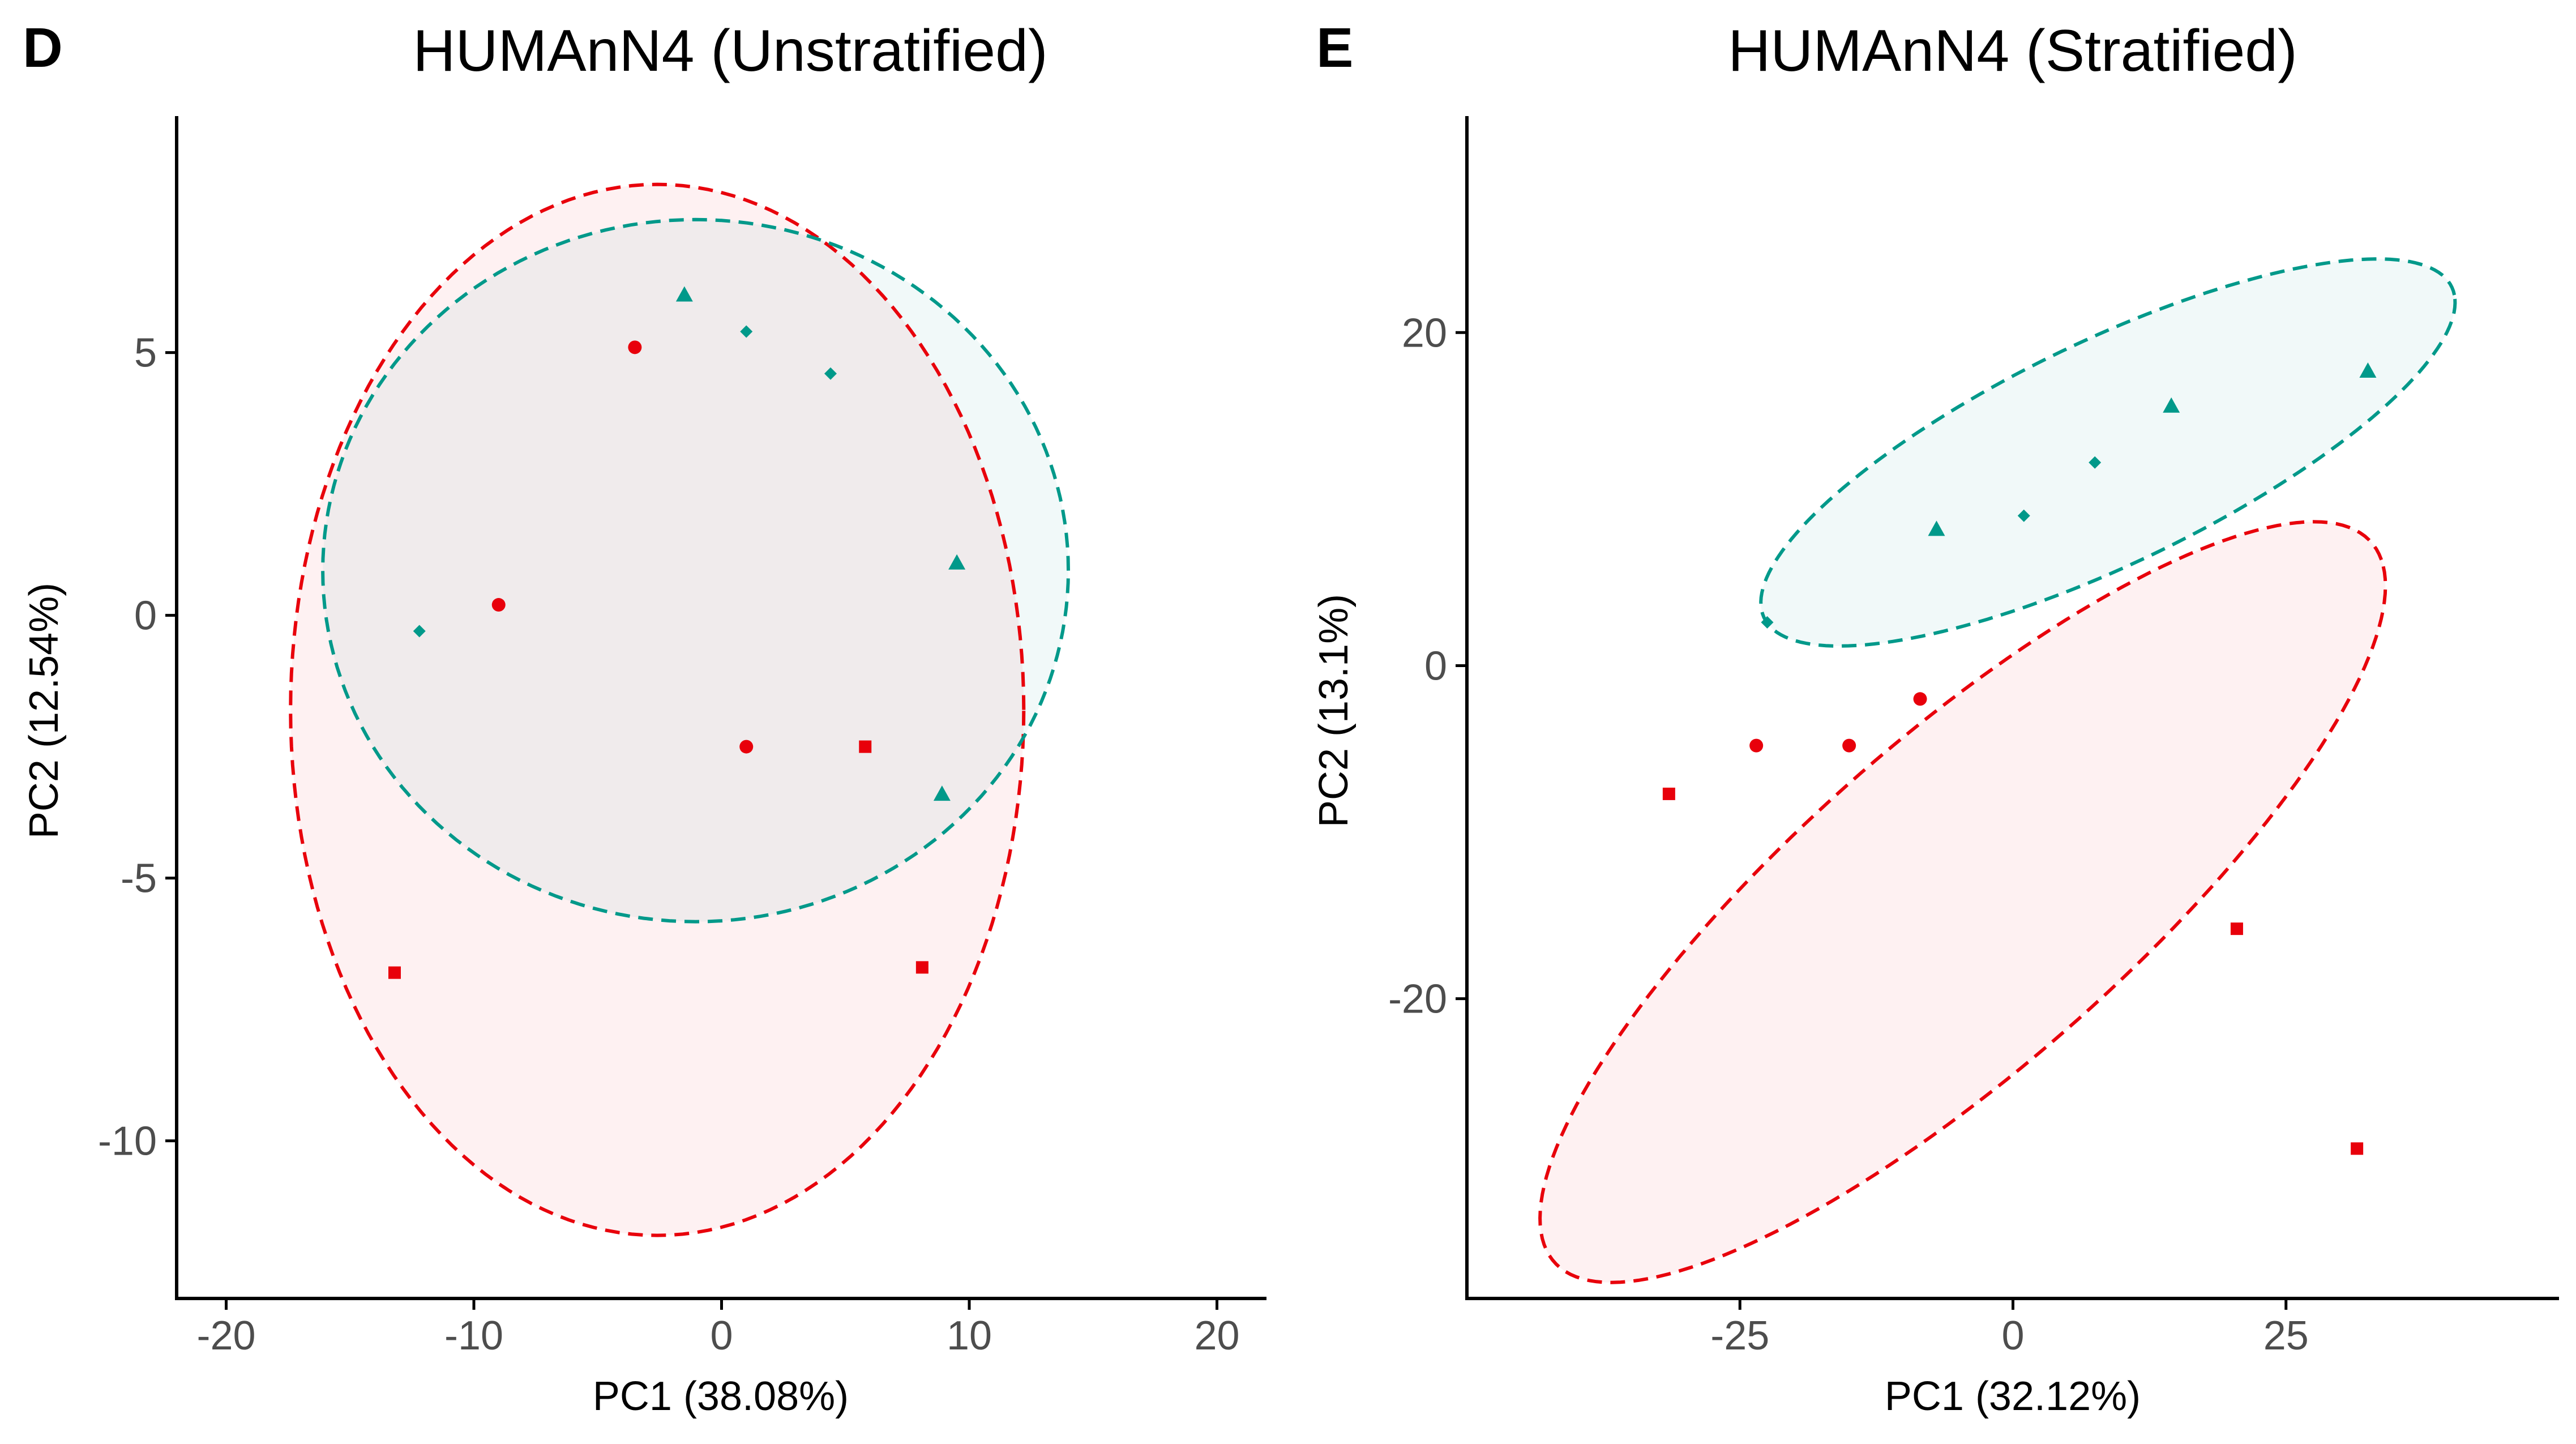 Image resolution: width=2576 pixels, height=1444 pixels. I want to click on panel-d-y-tick-label: 5, so click(145, 353).